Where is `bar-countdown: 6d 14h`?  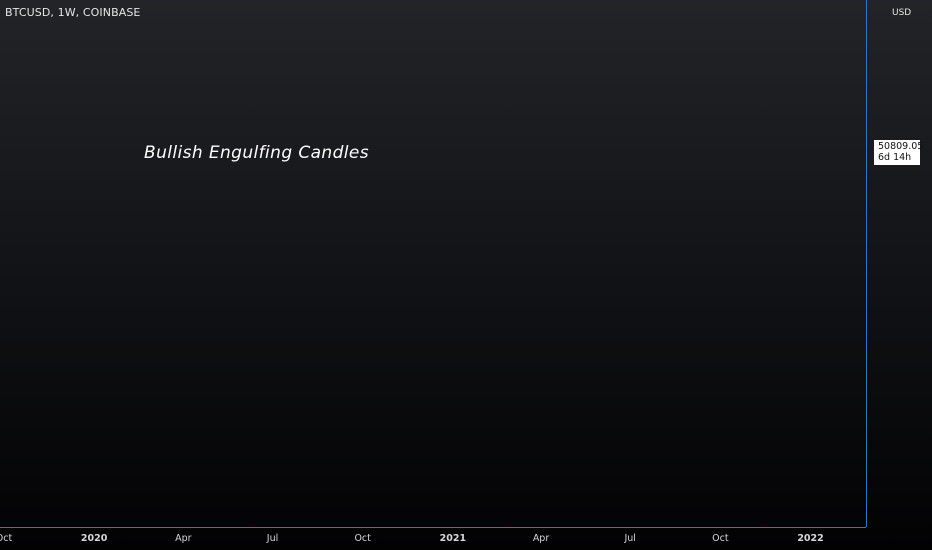
bar-countdown: 6d 14h is located at coordinates (895, 157).